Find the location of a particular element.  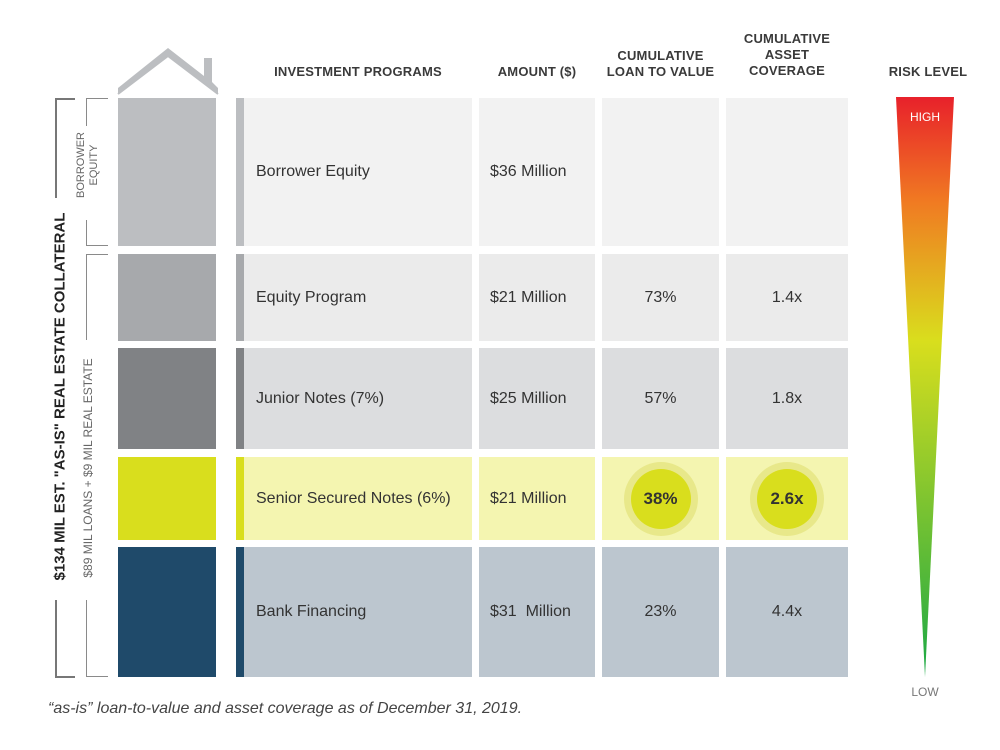

coverage-value: 1.8x is located at coordinates (787, 398).